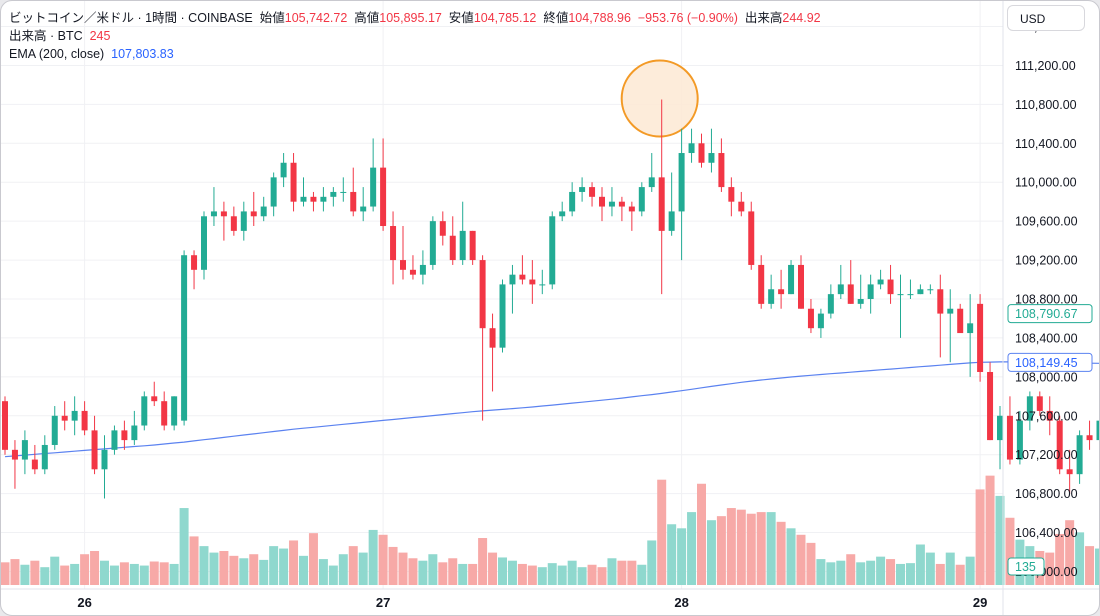 The image size is (1100, 616). Describe the element at coordinates (1046, 222) in the screenshot. I see `price-tick-label: 109,600.00` at that location.